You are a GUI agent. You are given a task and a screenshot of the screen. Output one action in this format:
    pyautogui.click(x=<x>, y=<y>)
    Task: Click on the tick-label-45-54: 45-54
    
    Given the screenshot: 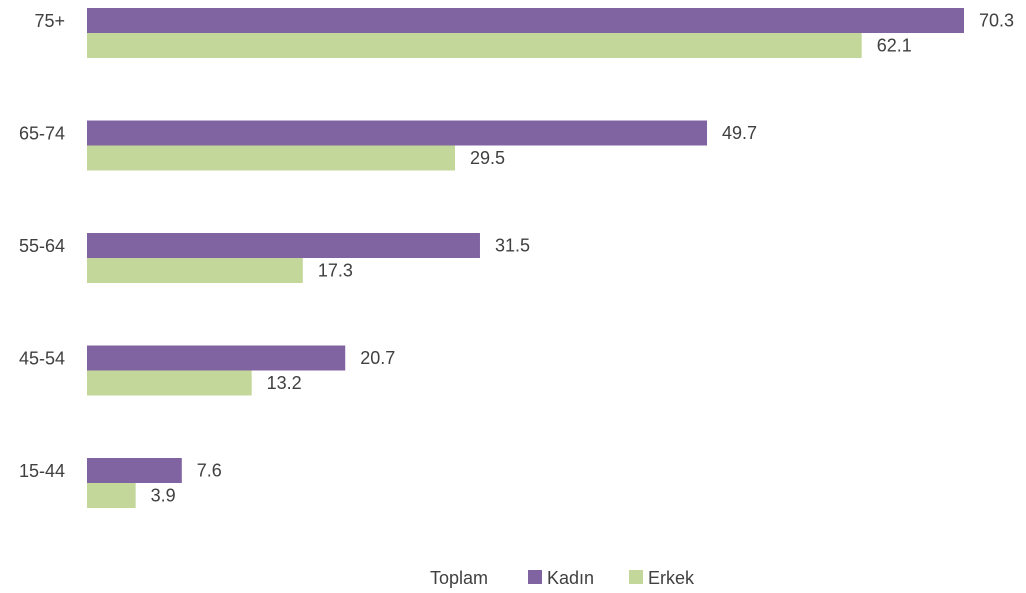 What is the action you would take?
    pyautogui.click(x=42, y=359)
    